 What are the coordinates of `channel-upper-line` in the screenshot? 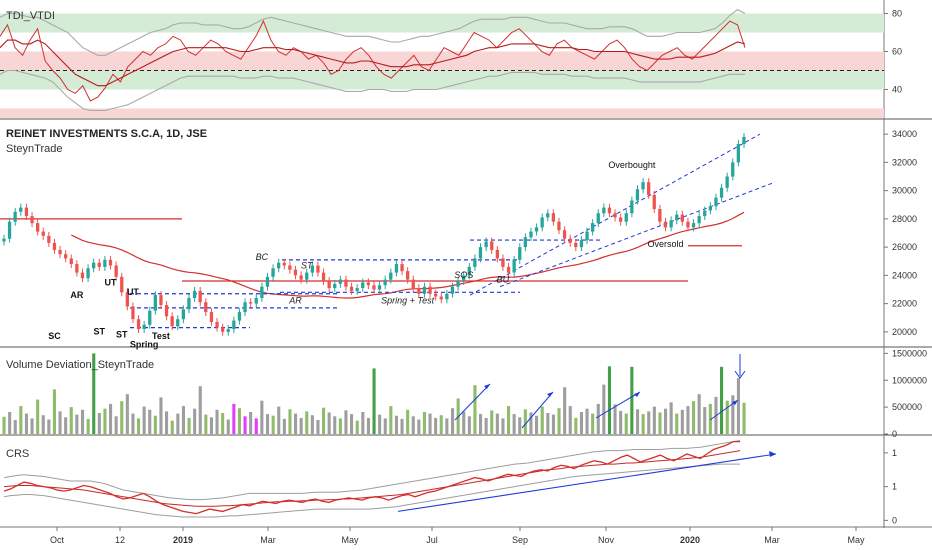 It's located at (615, 214).